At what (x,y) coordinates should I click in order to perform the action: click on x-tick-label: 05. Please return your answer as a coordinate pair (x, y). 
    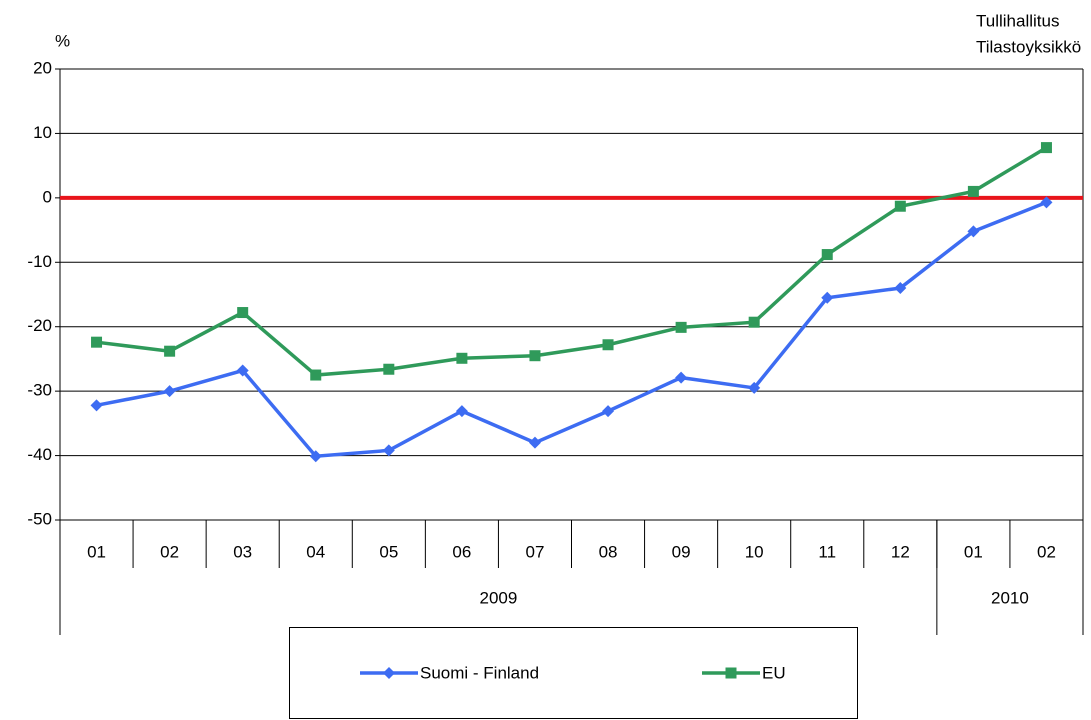
    Looking at the image, I should click on (388, 551).